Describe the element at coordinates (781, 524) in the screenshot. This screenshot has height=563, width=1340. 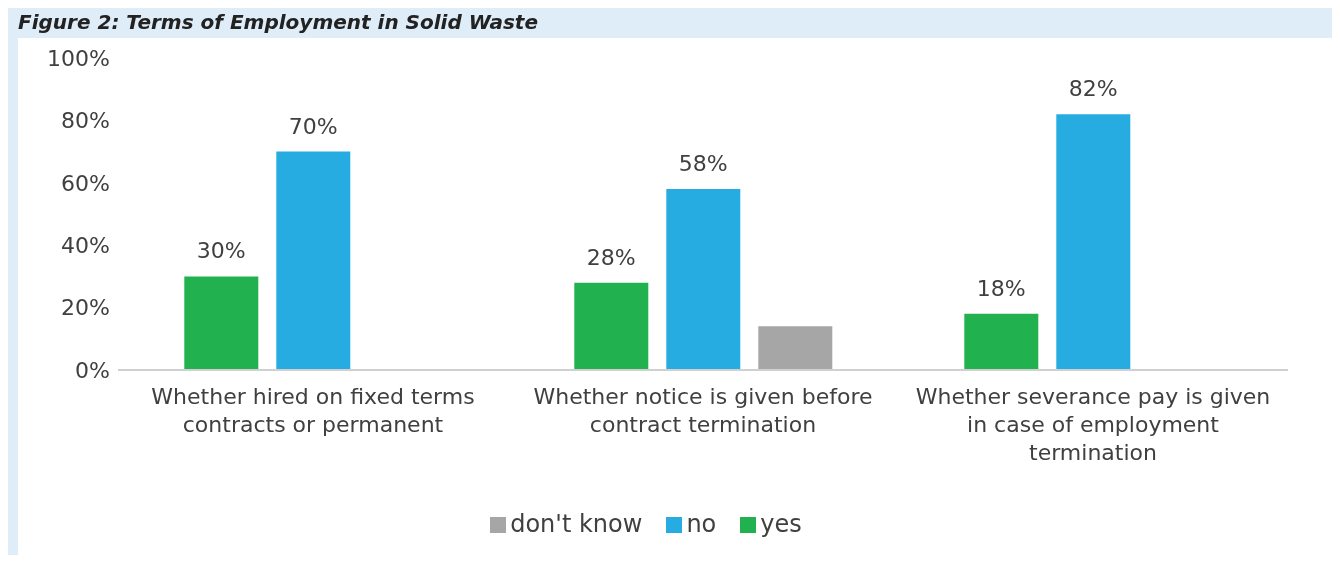
I see `legend-label: yes` at that location.